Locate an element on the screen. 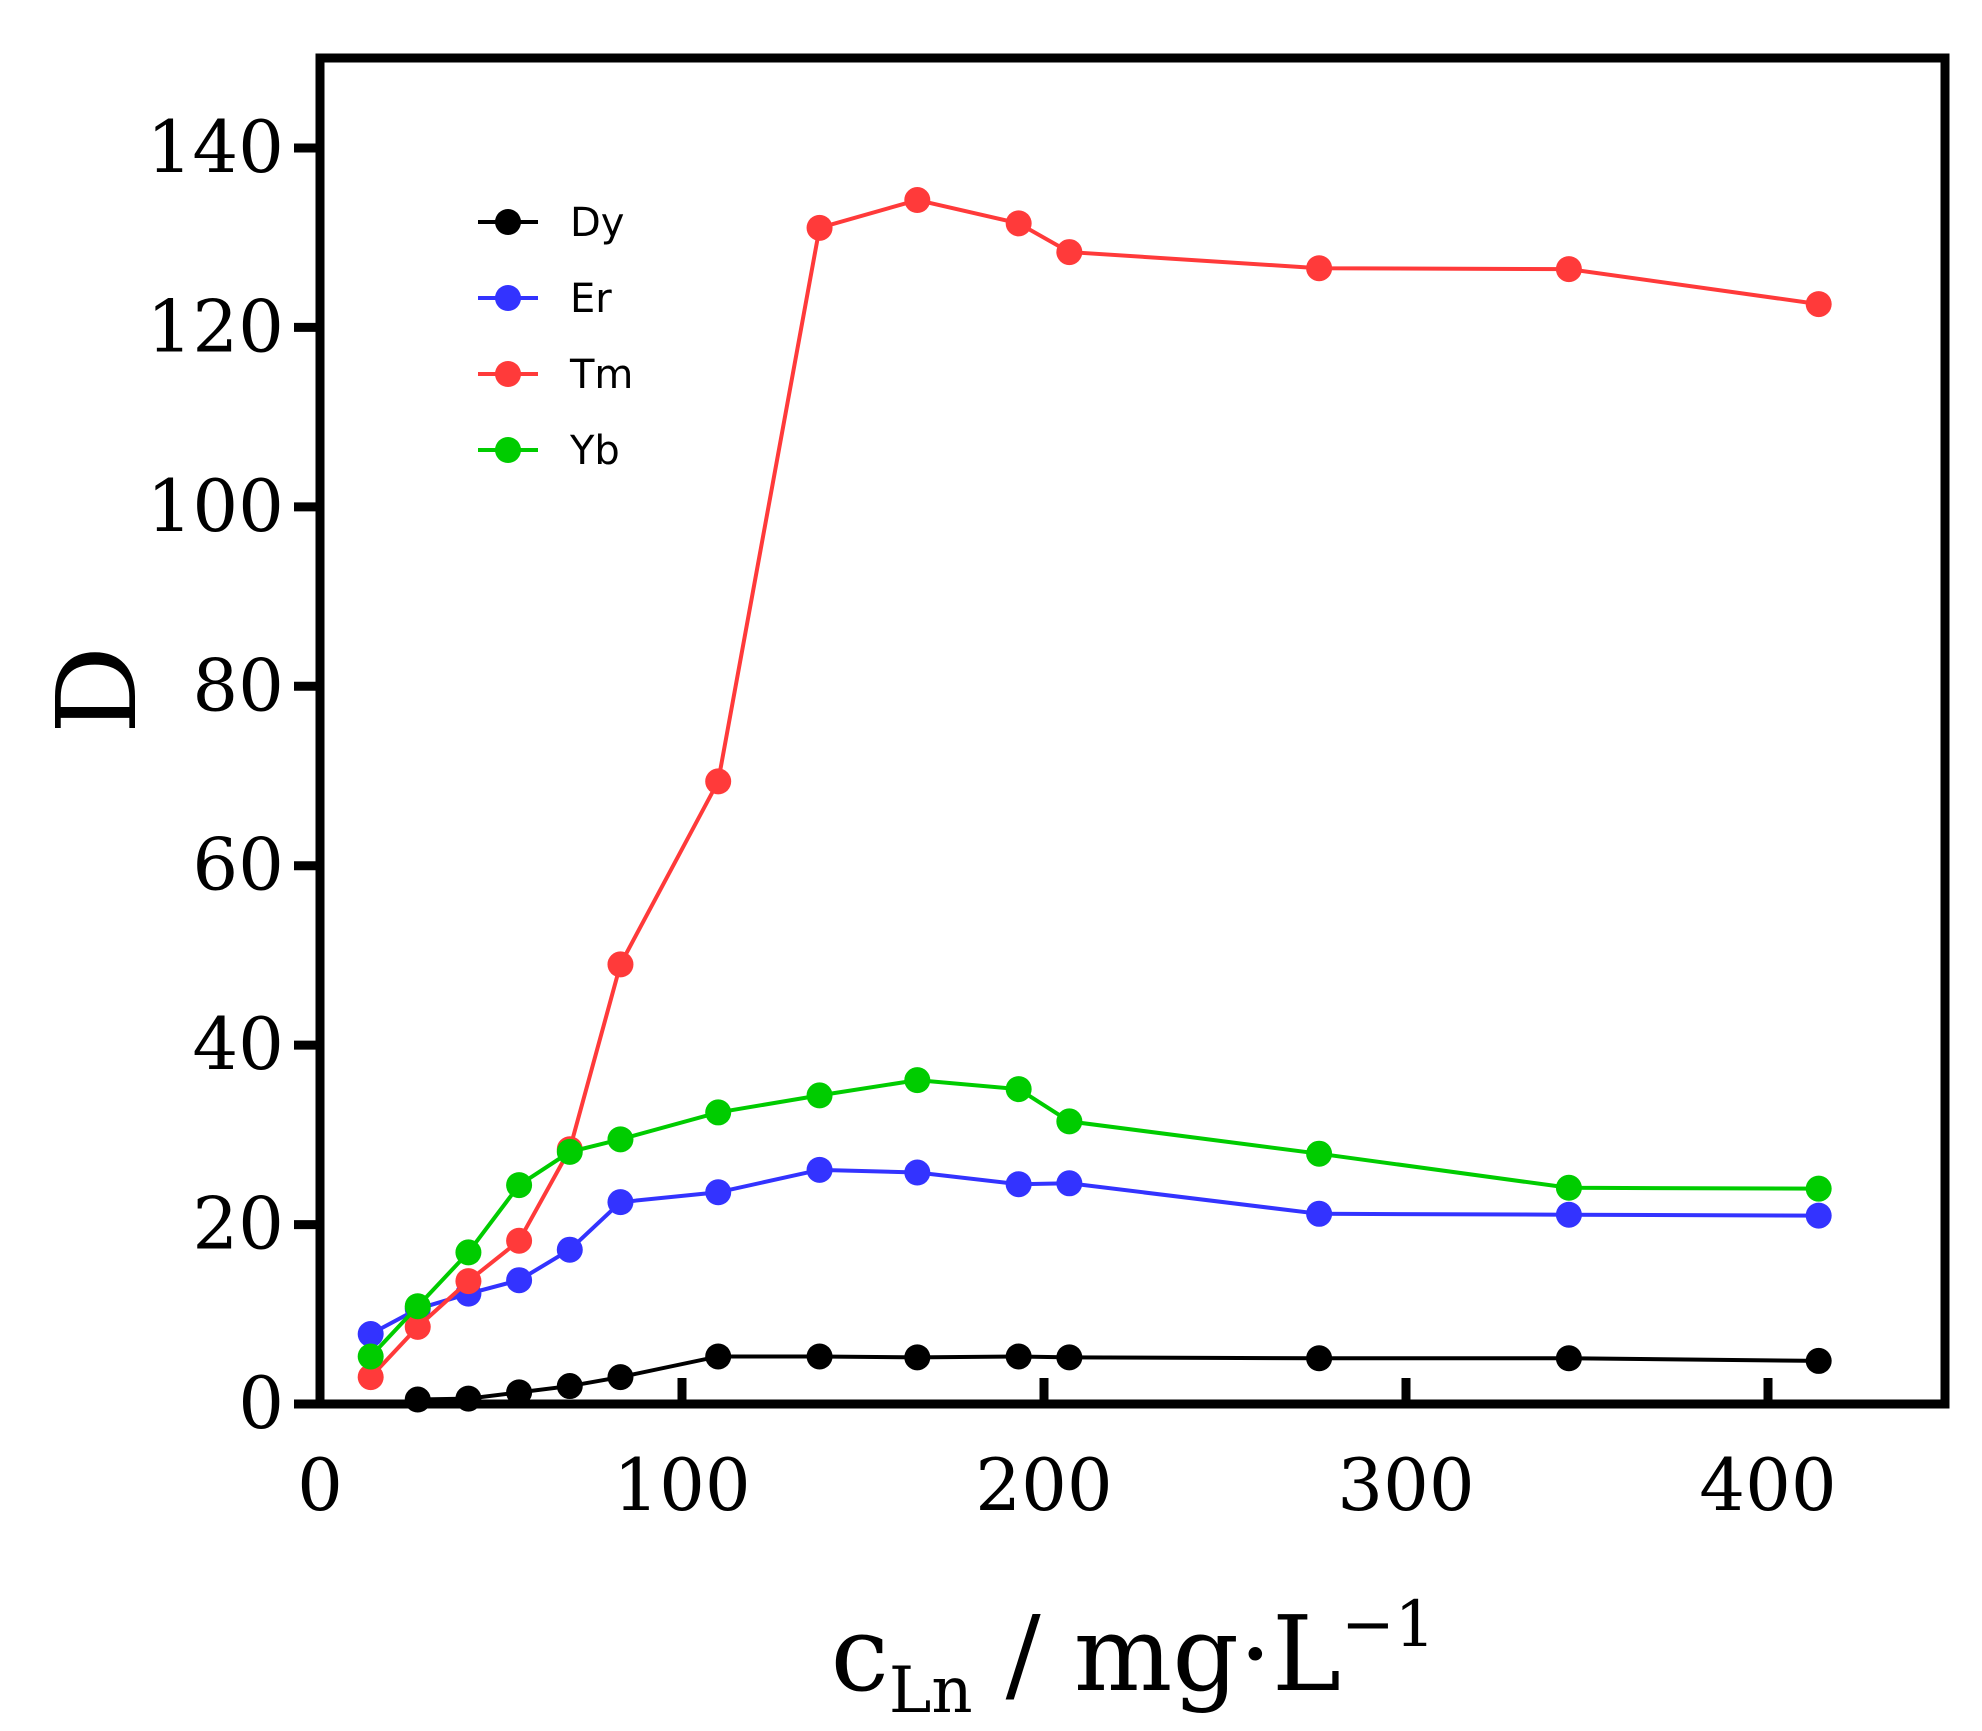 The height and width of the screenshot is (1731, 1982). y-tick-label: 0 is located at coordinates (261, 1403).